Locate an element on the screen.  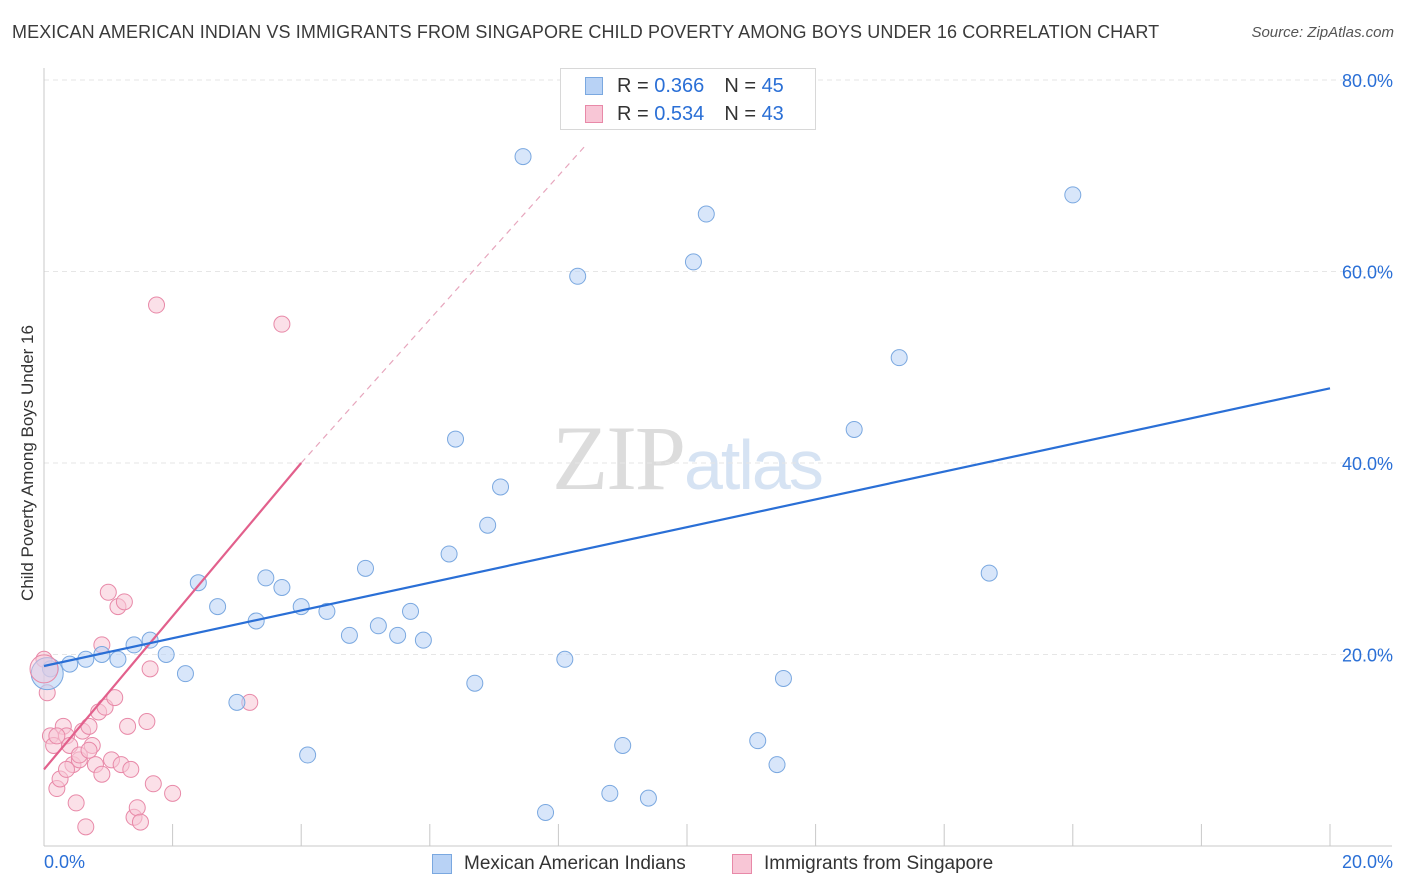
legend-r-label-1: R = is located at coordinates (633, 85).